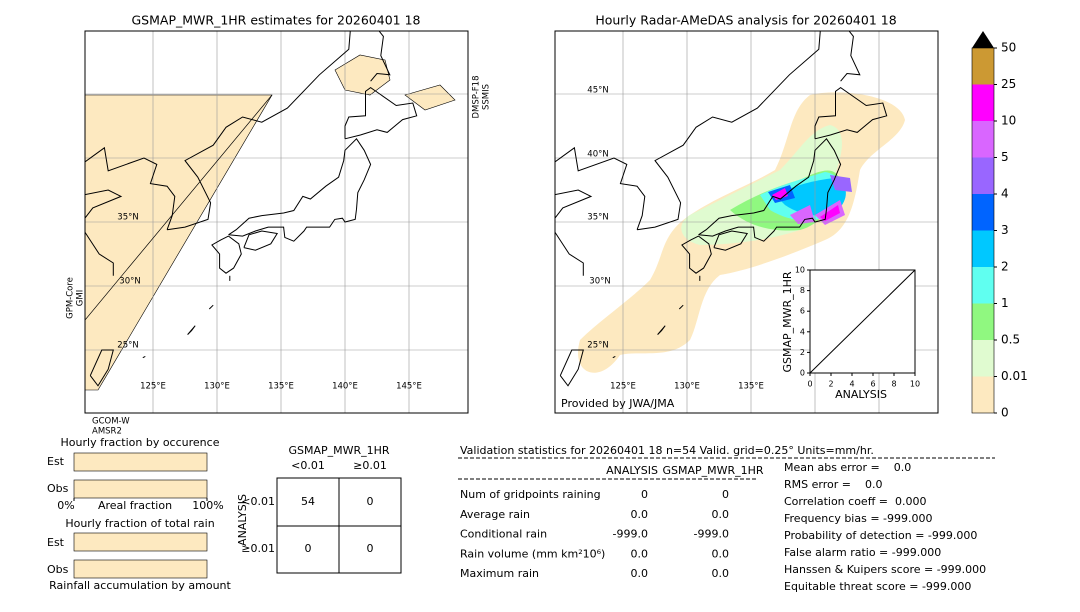  Describe the element at coordinates (632, 470) in the screenshot. I see `column-label: ANALYSIS` at that location.